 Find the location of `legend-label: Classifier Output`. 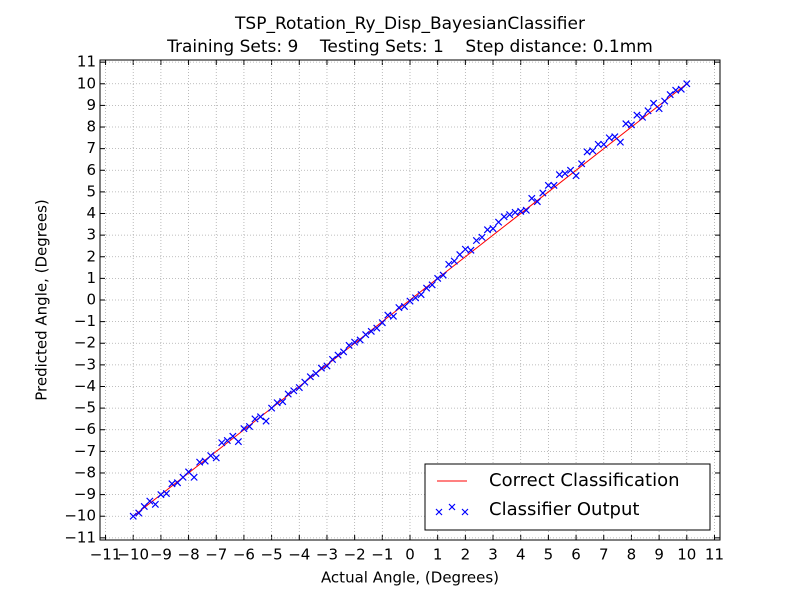

legend-label: Classifier Output is located at coordinates (564, 509).